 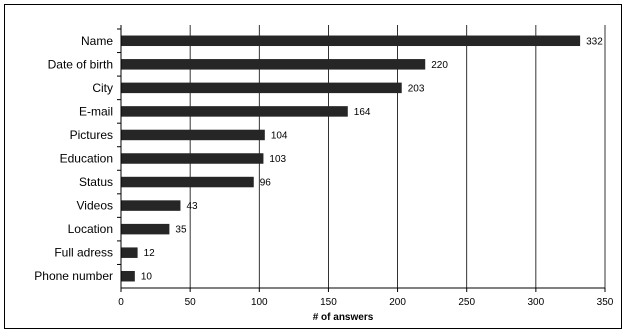 What do you see at coordinates (259, 302) in the screenshot?
I see `x-tick-label: 100` at bounding box center [259, 302].